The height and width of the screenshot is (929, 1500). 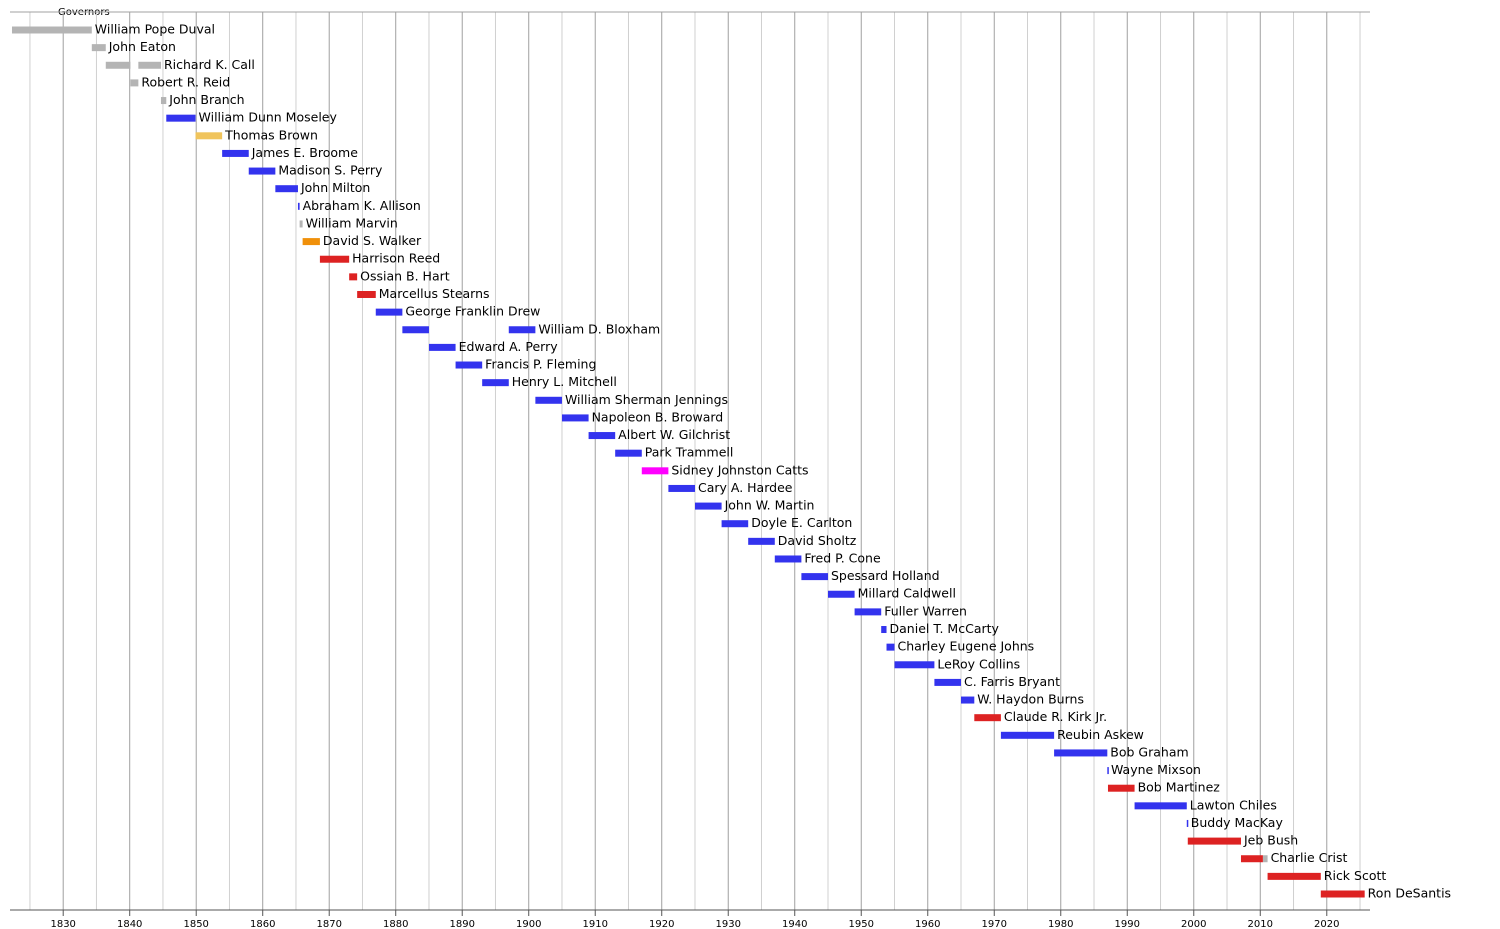 What do you see at coordinates (658, 416) in the screenshot?
I see `governor-label: Napoleon B. Broward` at bounding box center [658, 416].